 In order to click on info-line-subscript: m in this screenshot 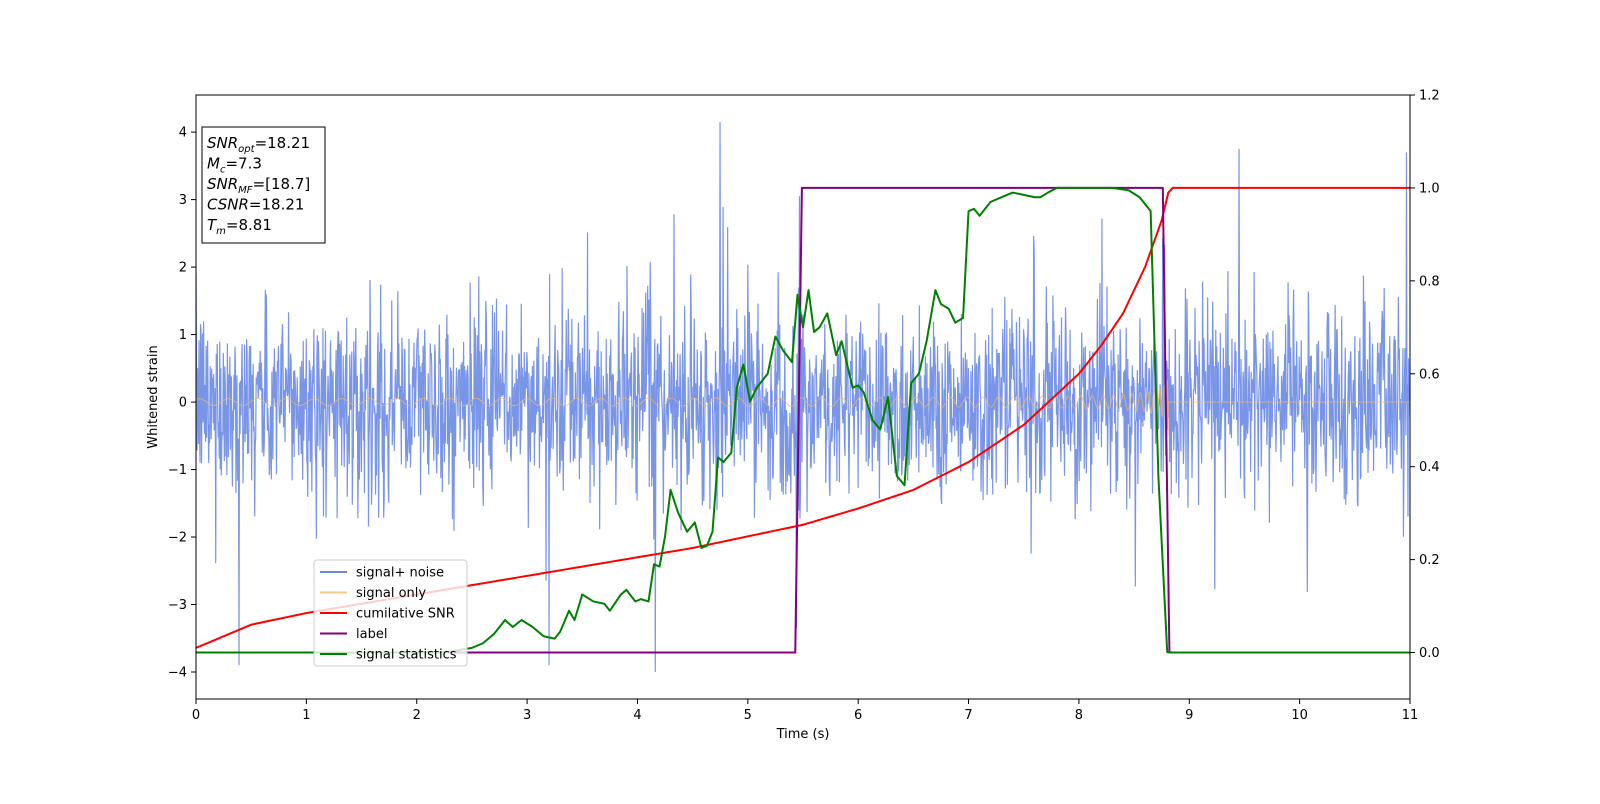, I will do `click(221, 231)`.